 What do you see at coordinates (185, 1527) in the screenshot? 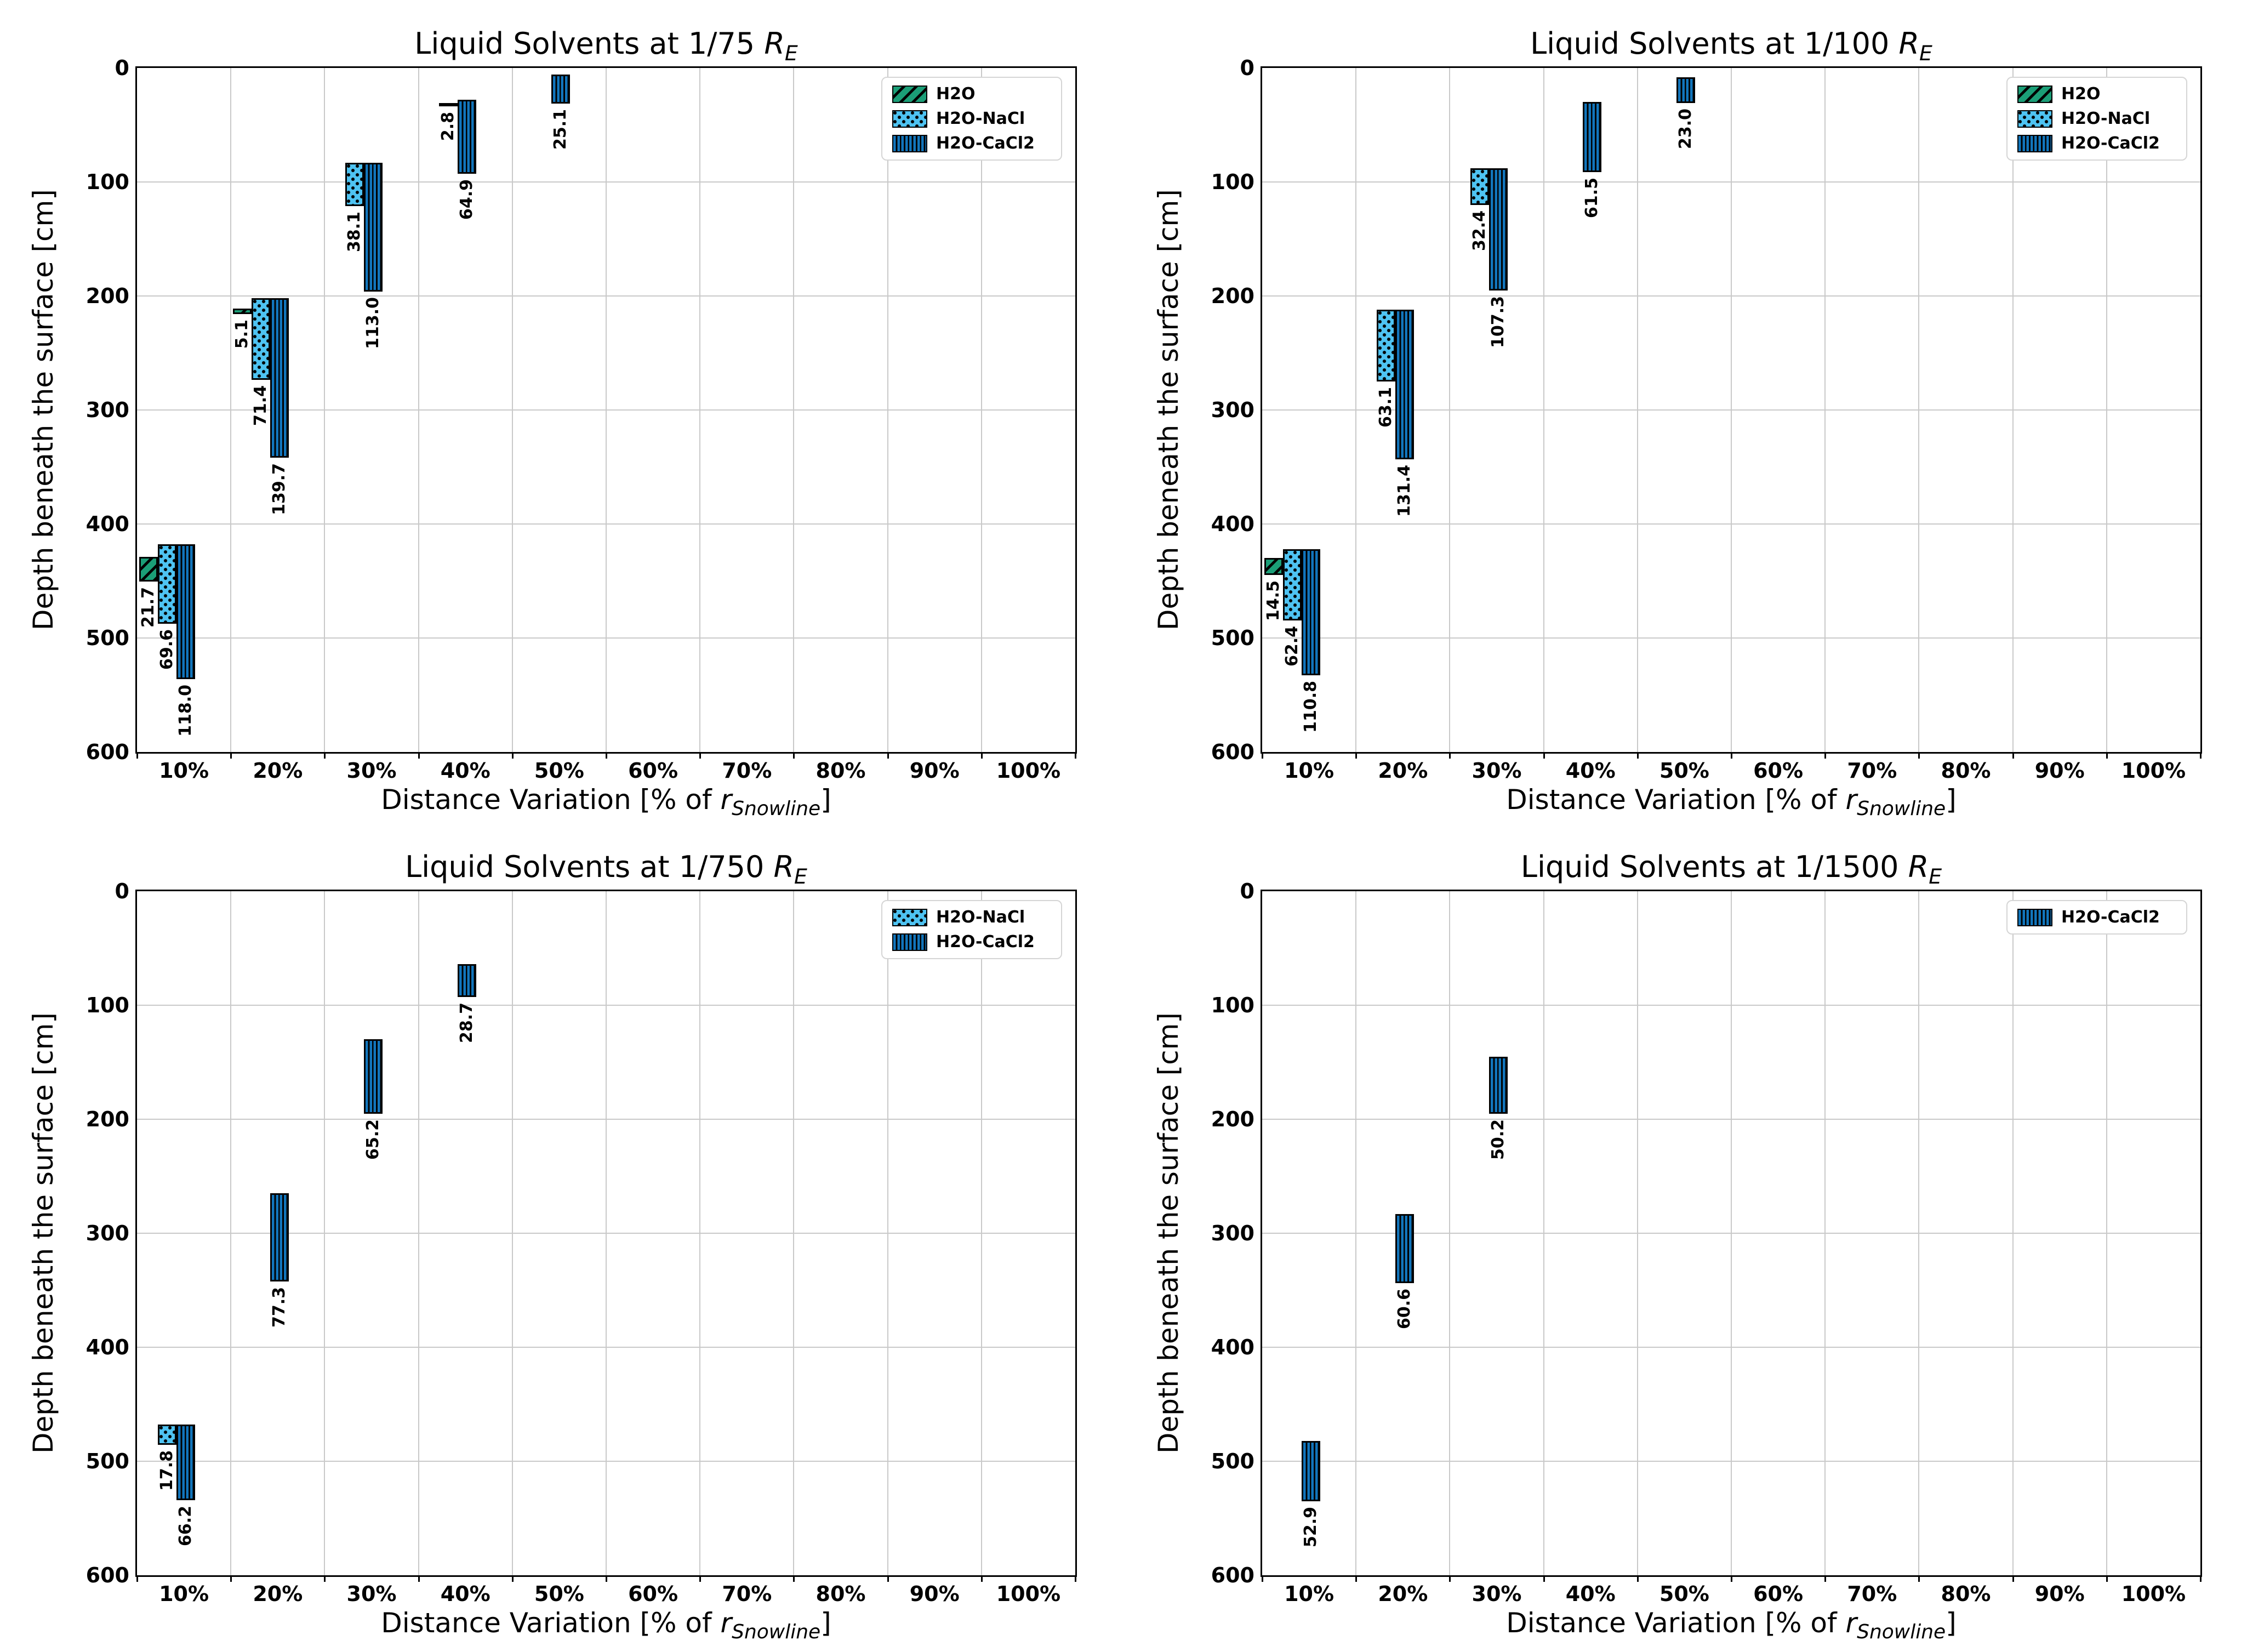
I see `bar-value-label: 66.2` at bounding box center [185, 1527].